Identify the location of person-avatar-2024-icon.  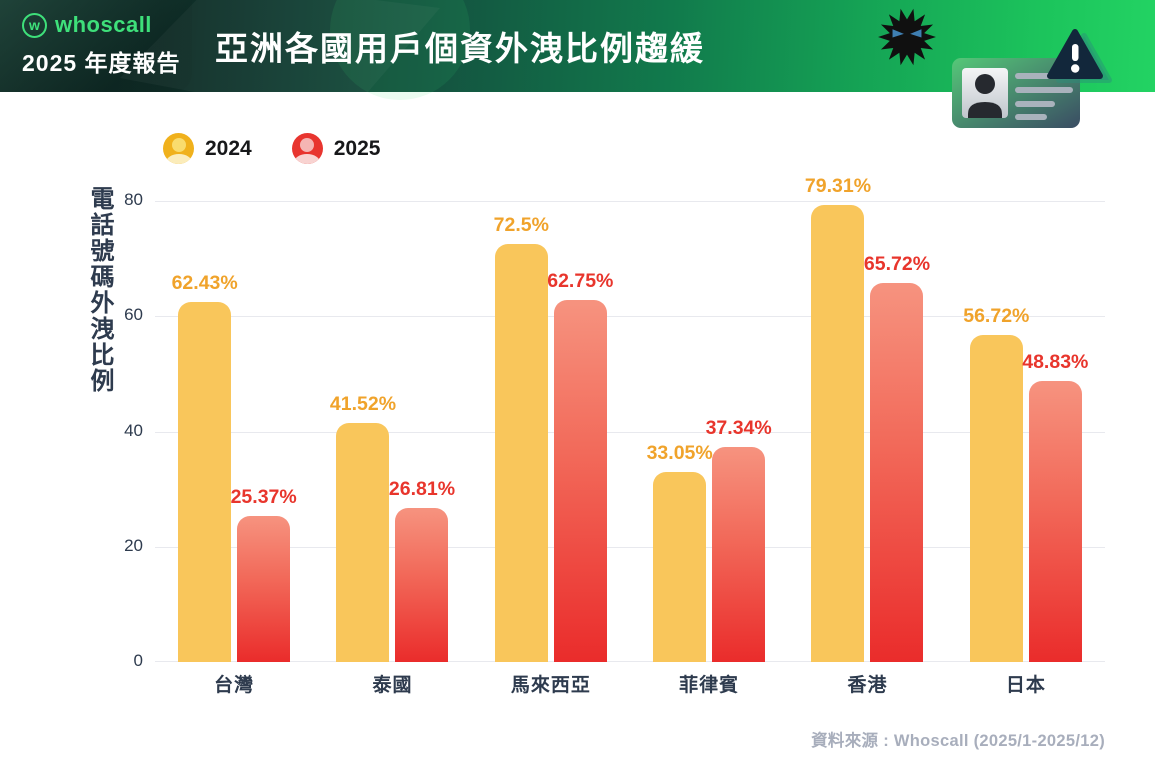
(178, 148).